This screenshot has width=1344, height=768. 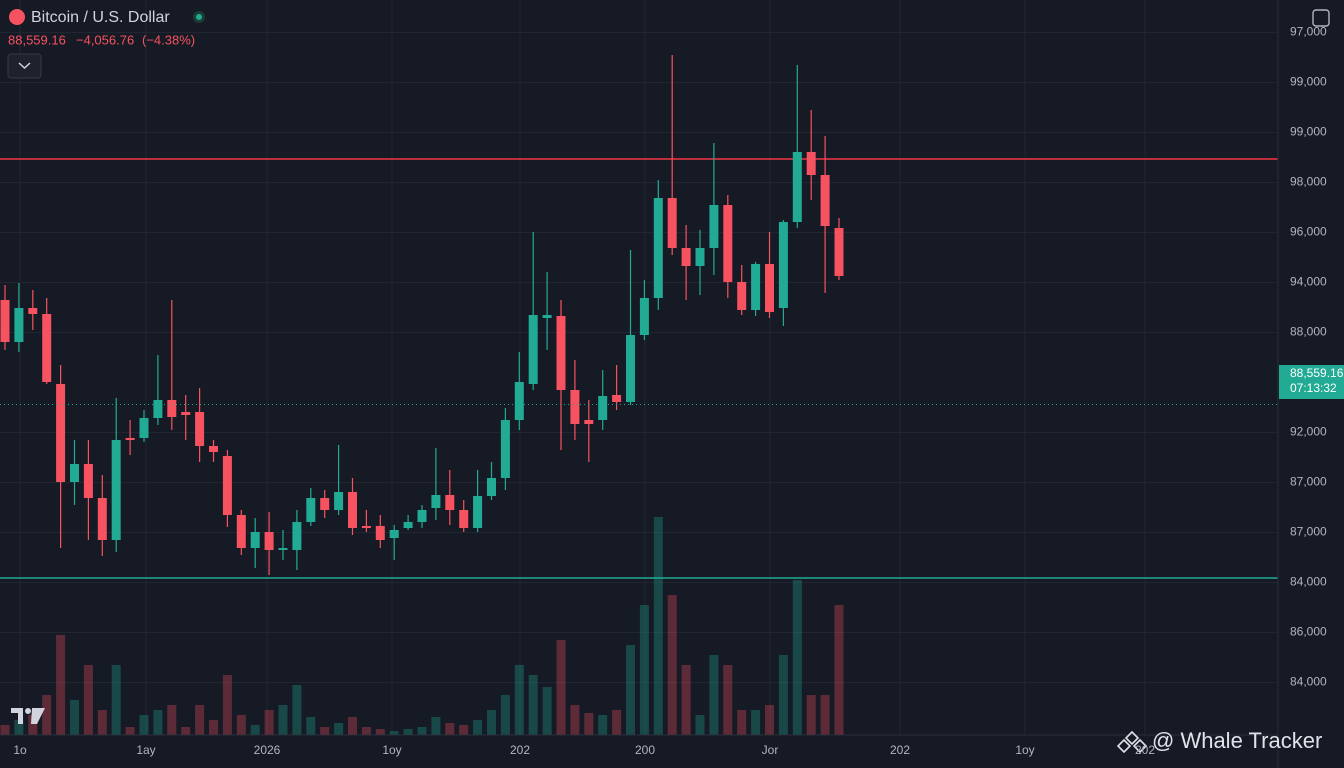 What do you see at coordinates (1308, 482) in the screenshot?
I see `y-tick-label: 87,000` at bounding box center [1308, 482].